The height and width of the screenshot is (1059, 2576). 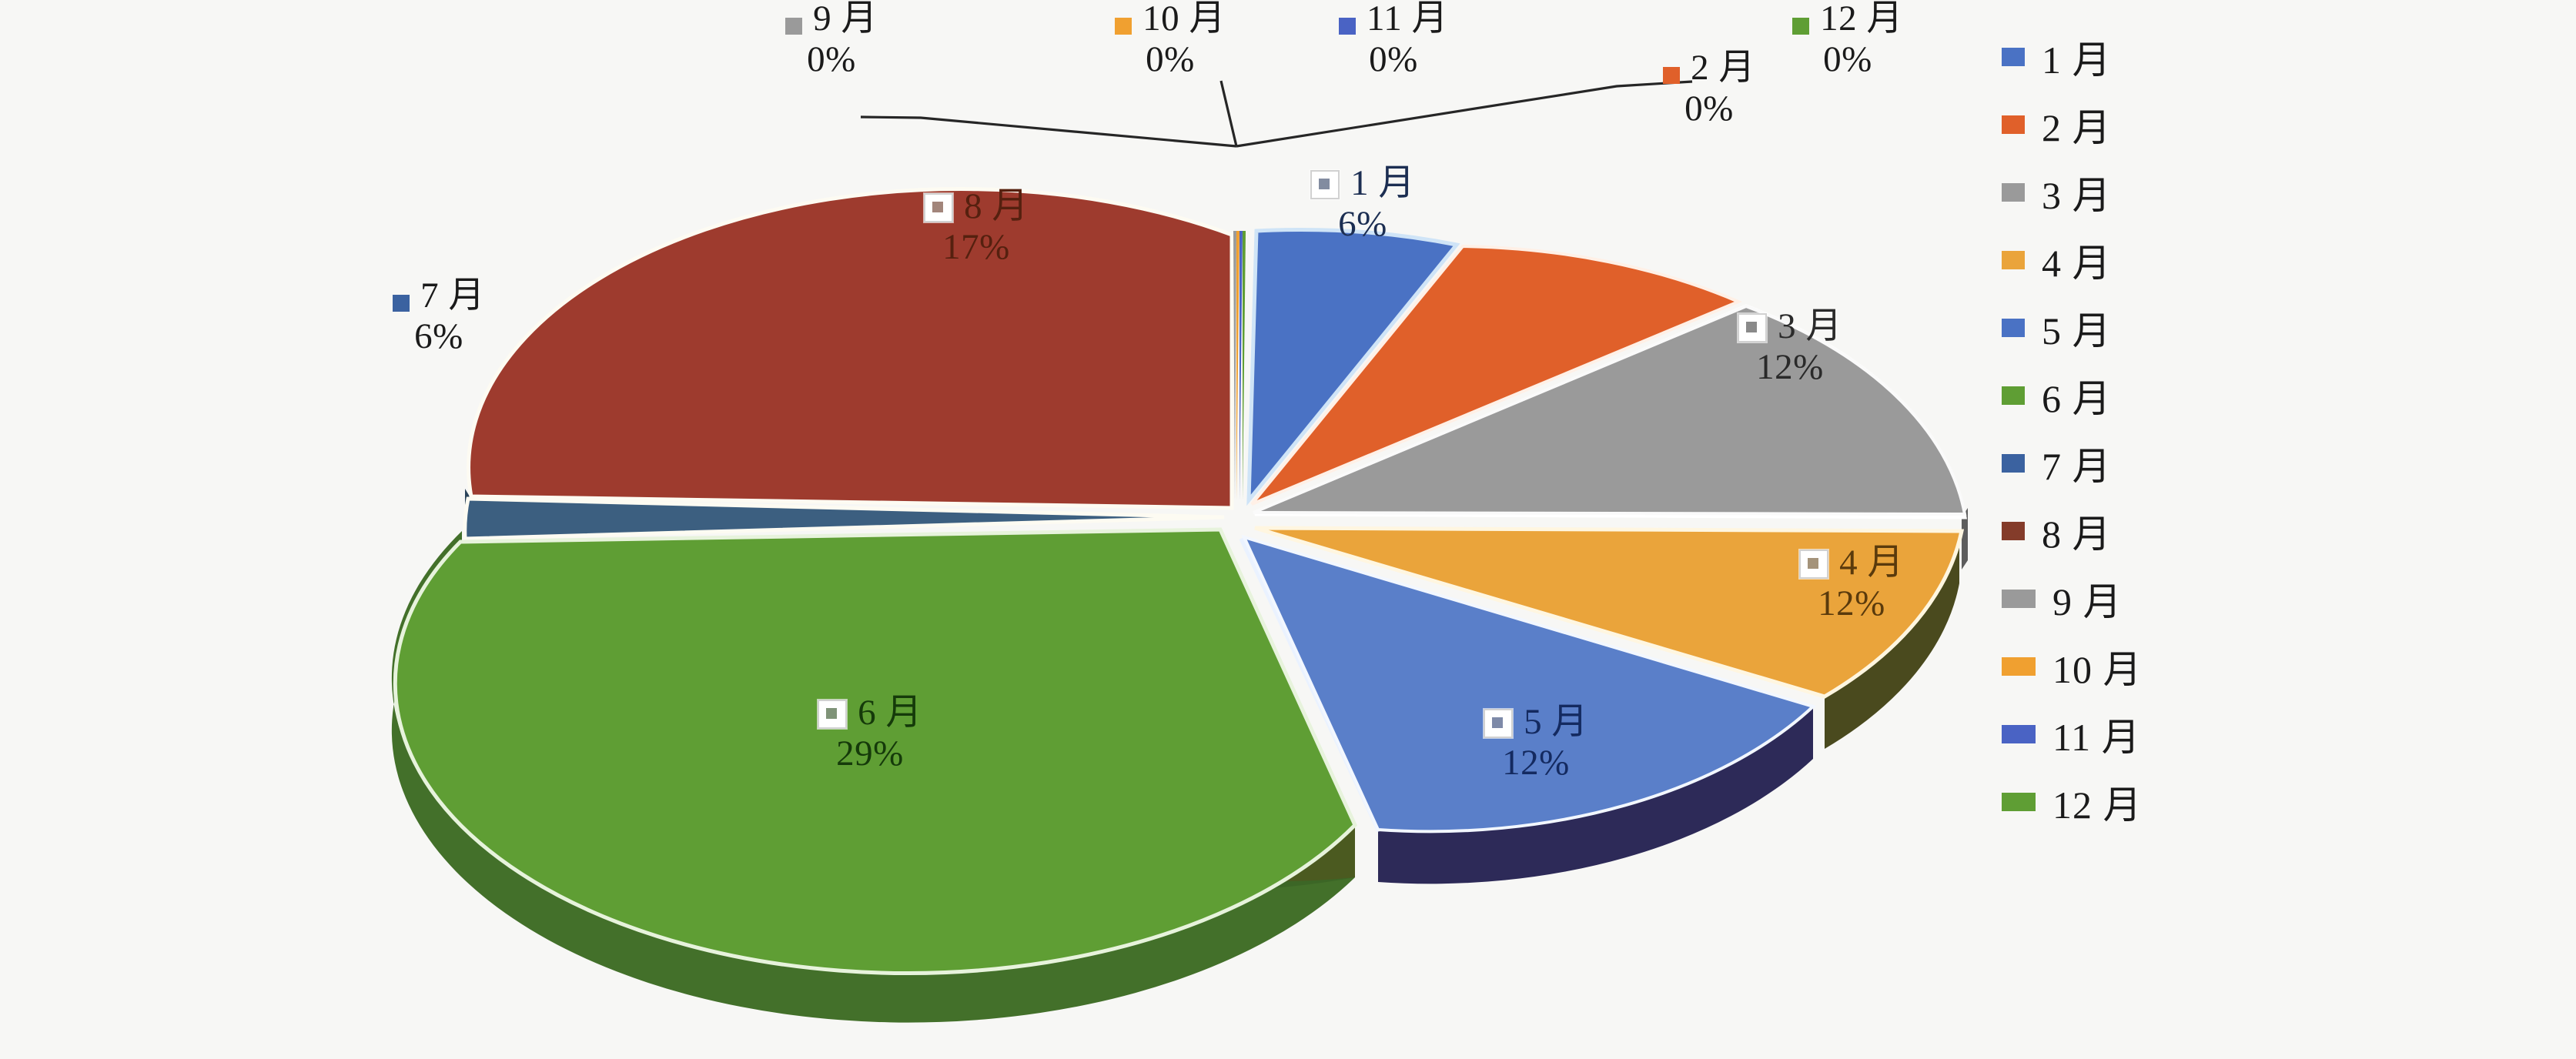 I want to click on slice-top-jul, so click(x=844, y=518).